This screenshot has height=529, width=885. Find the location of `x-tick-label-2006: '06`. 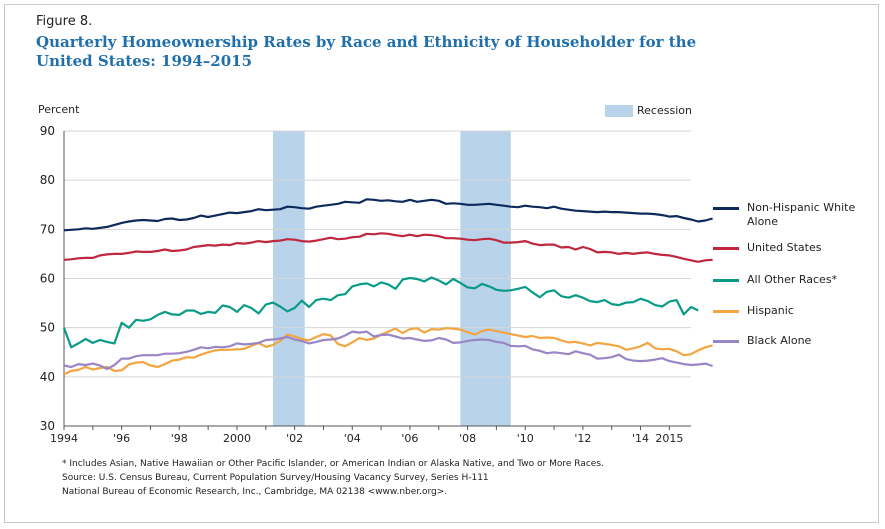

x-tick-label-2006: '06 is located at coordinates (409, 438).